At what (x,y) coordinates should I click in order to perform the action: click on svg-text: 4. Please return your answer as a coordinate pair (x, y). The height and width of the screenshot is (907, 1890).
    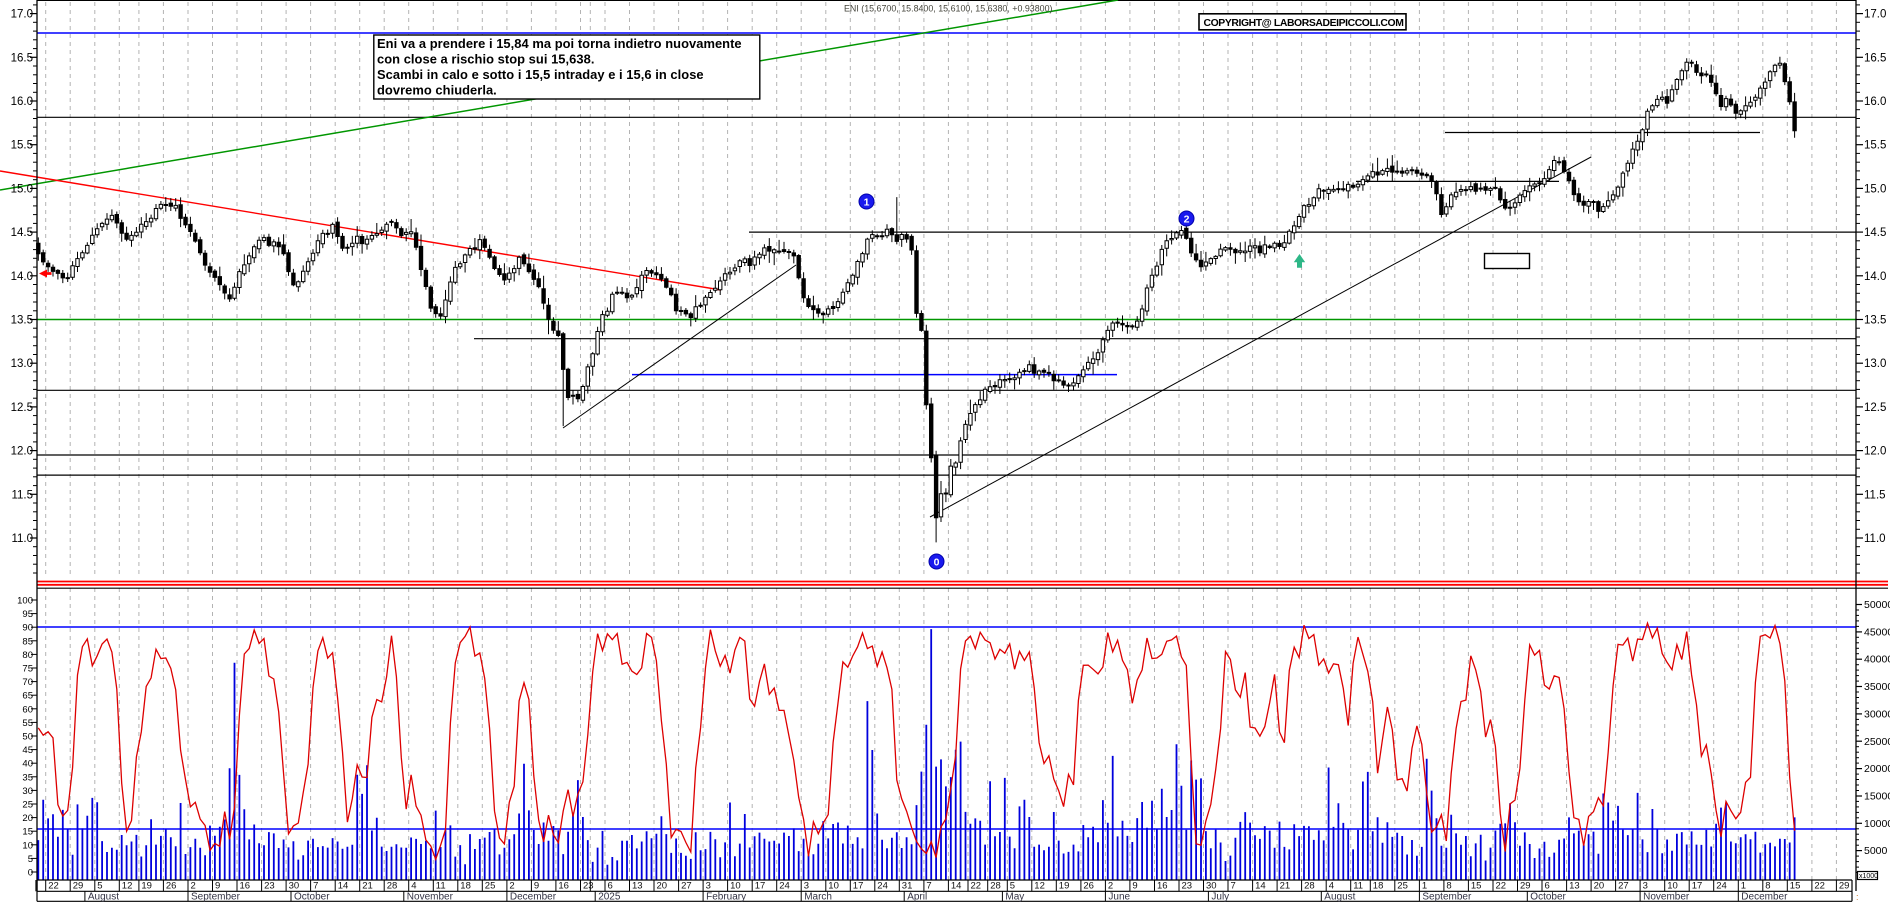
    Looking at the image, I should click on (1331, 886).